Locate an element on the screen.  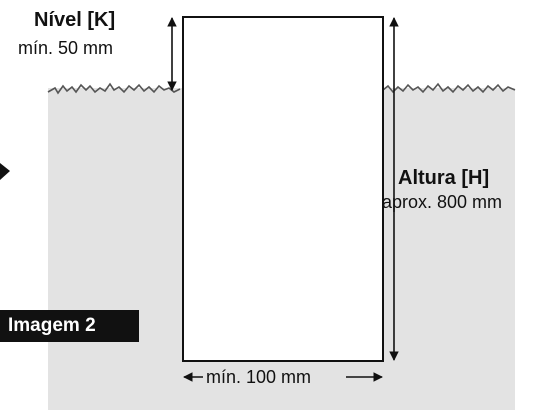
width-value: mín. 100 mm is located at coordinates (259, 377).